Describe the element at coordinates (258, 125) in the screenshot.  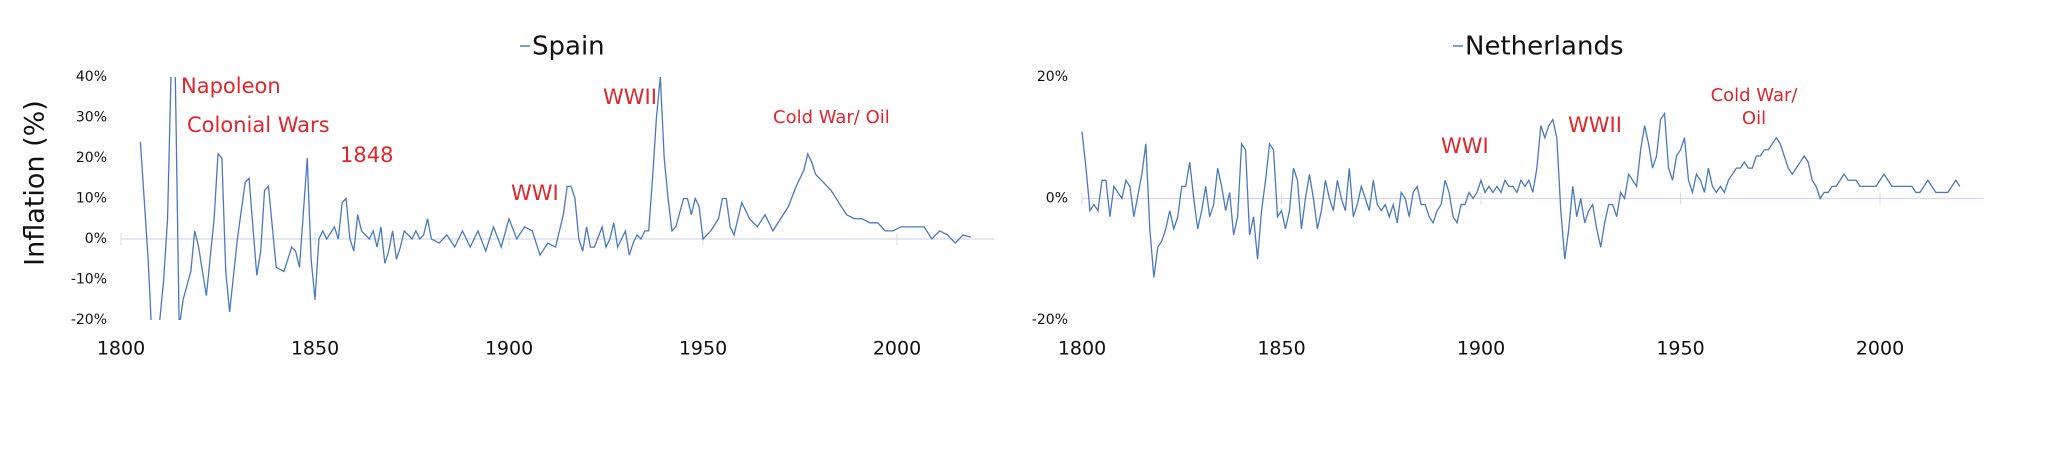
I see `annotation: Colonial Wars` at that location.